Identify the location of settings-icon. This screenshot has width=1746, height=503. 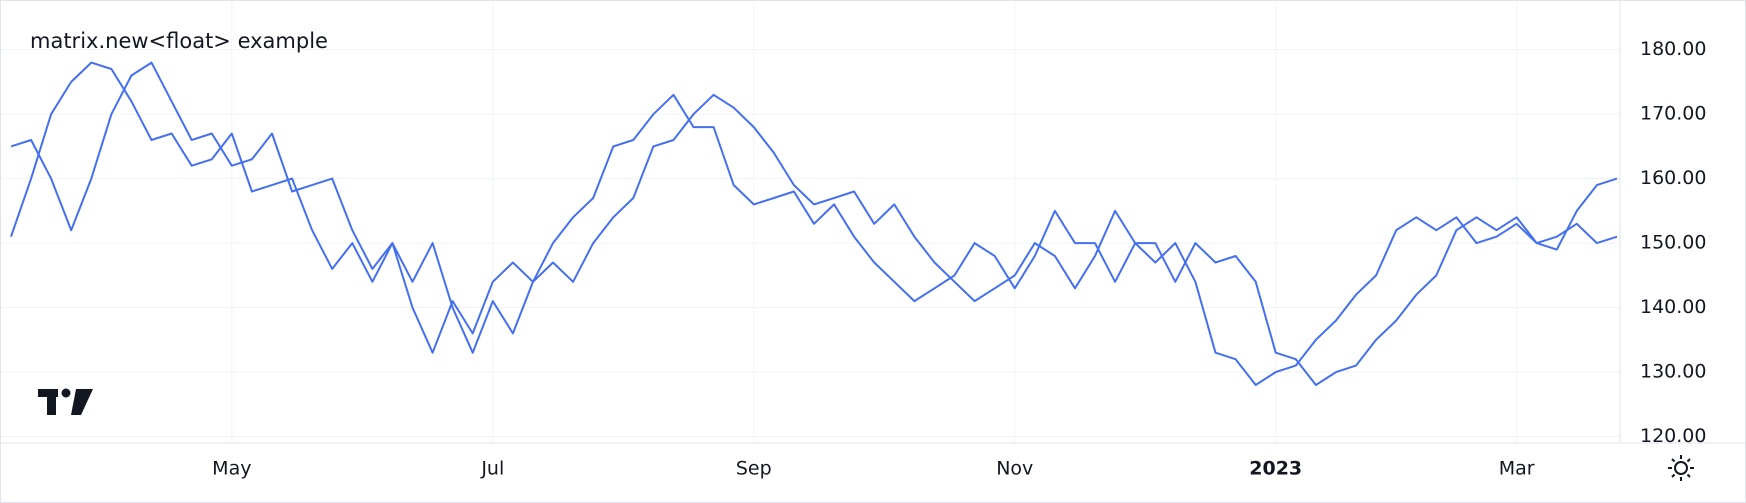
(1681, 468).